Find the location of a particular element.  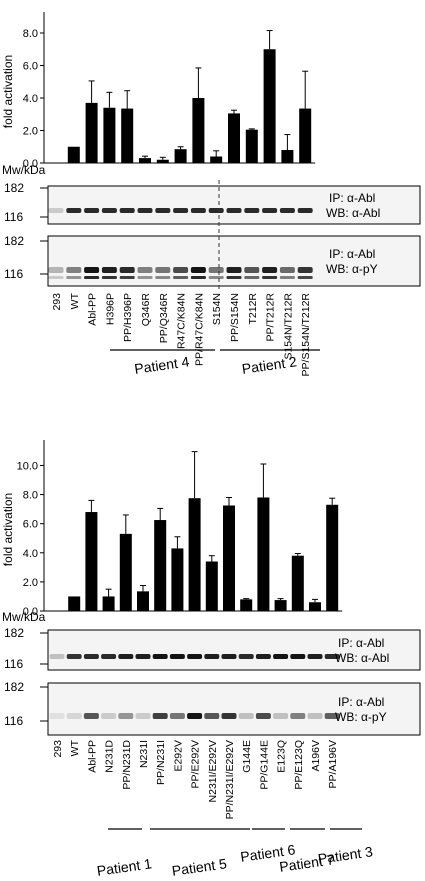

lane-label: S154N/T212R is located at coordinates (288, 326).